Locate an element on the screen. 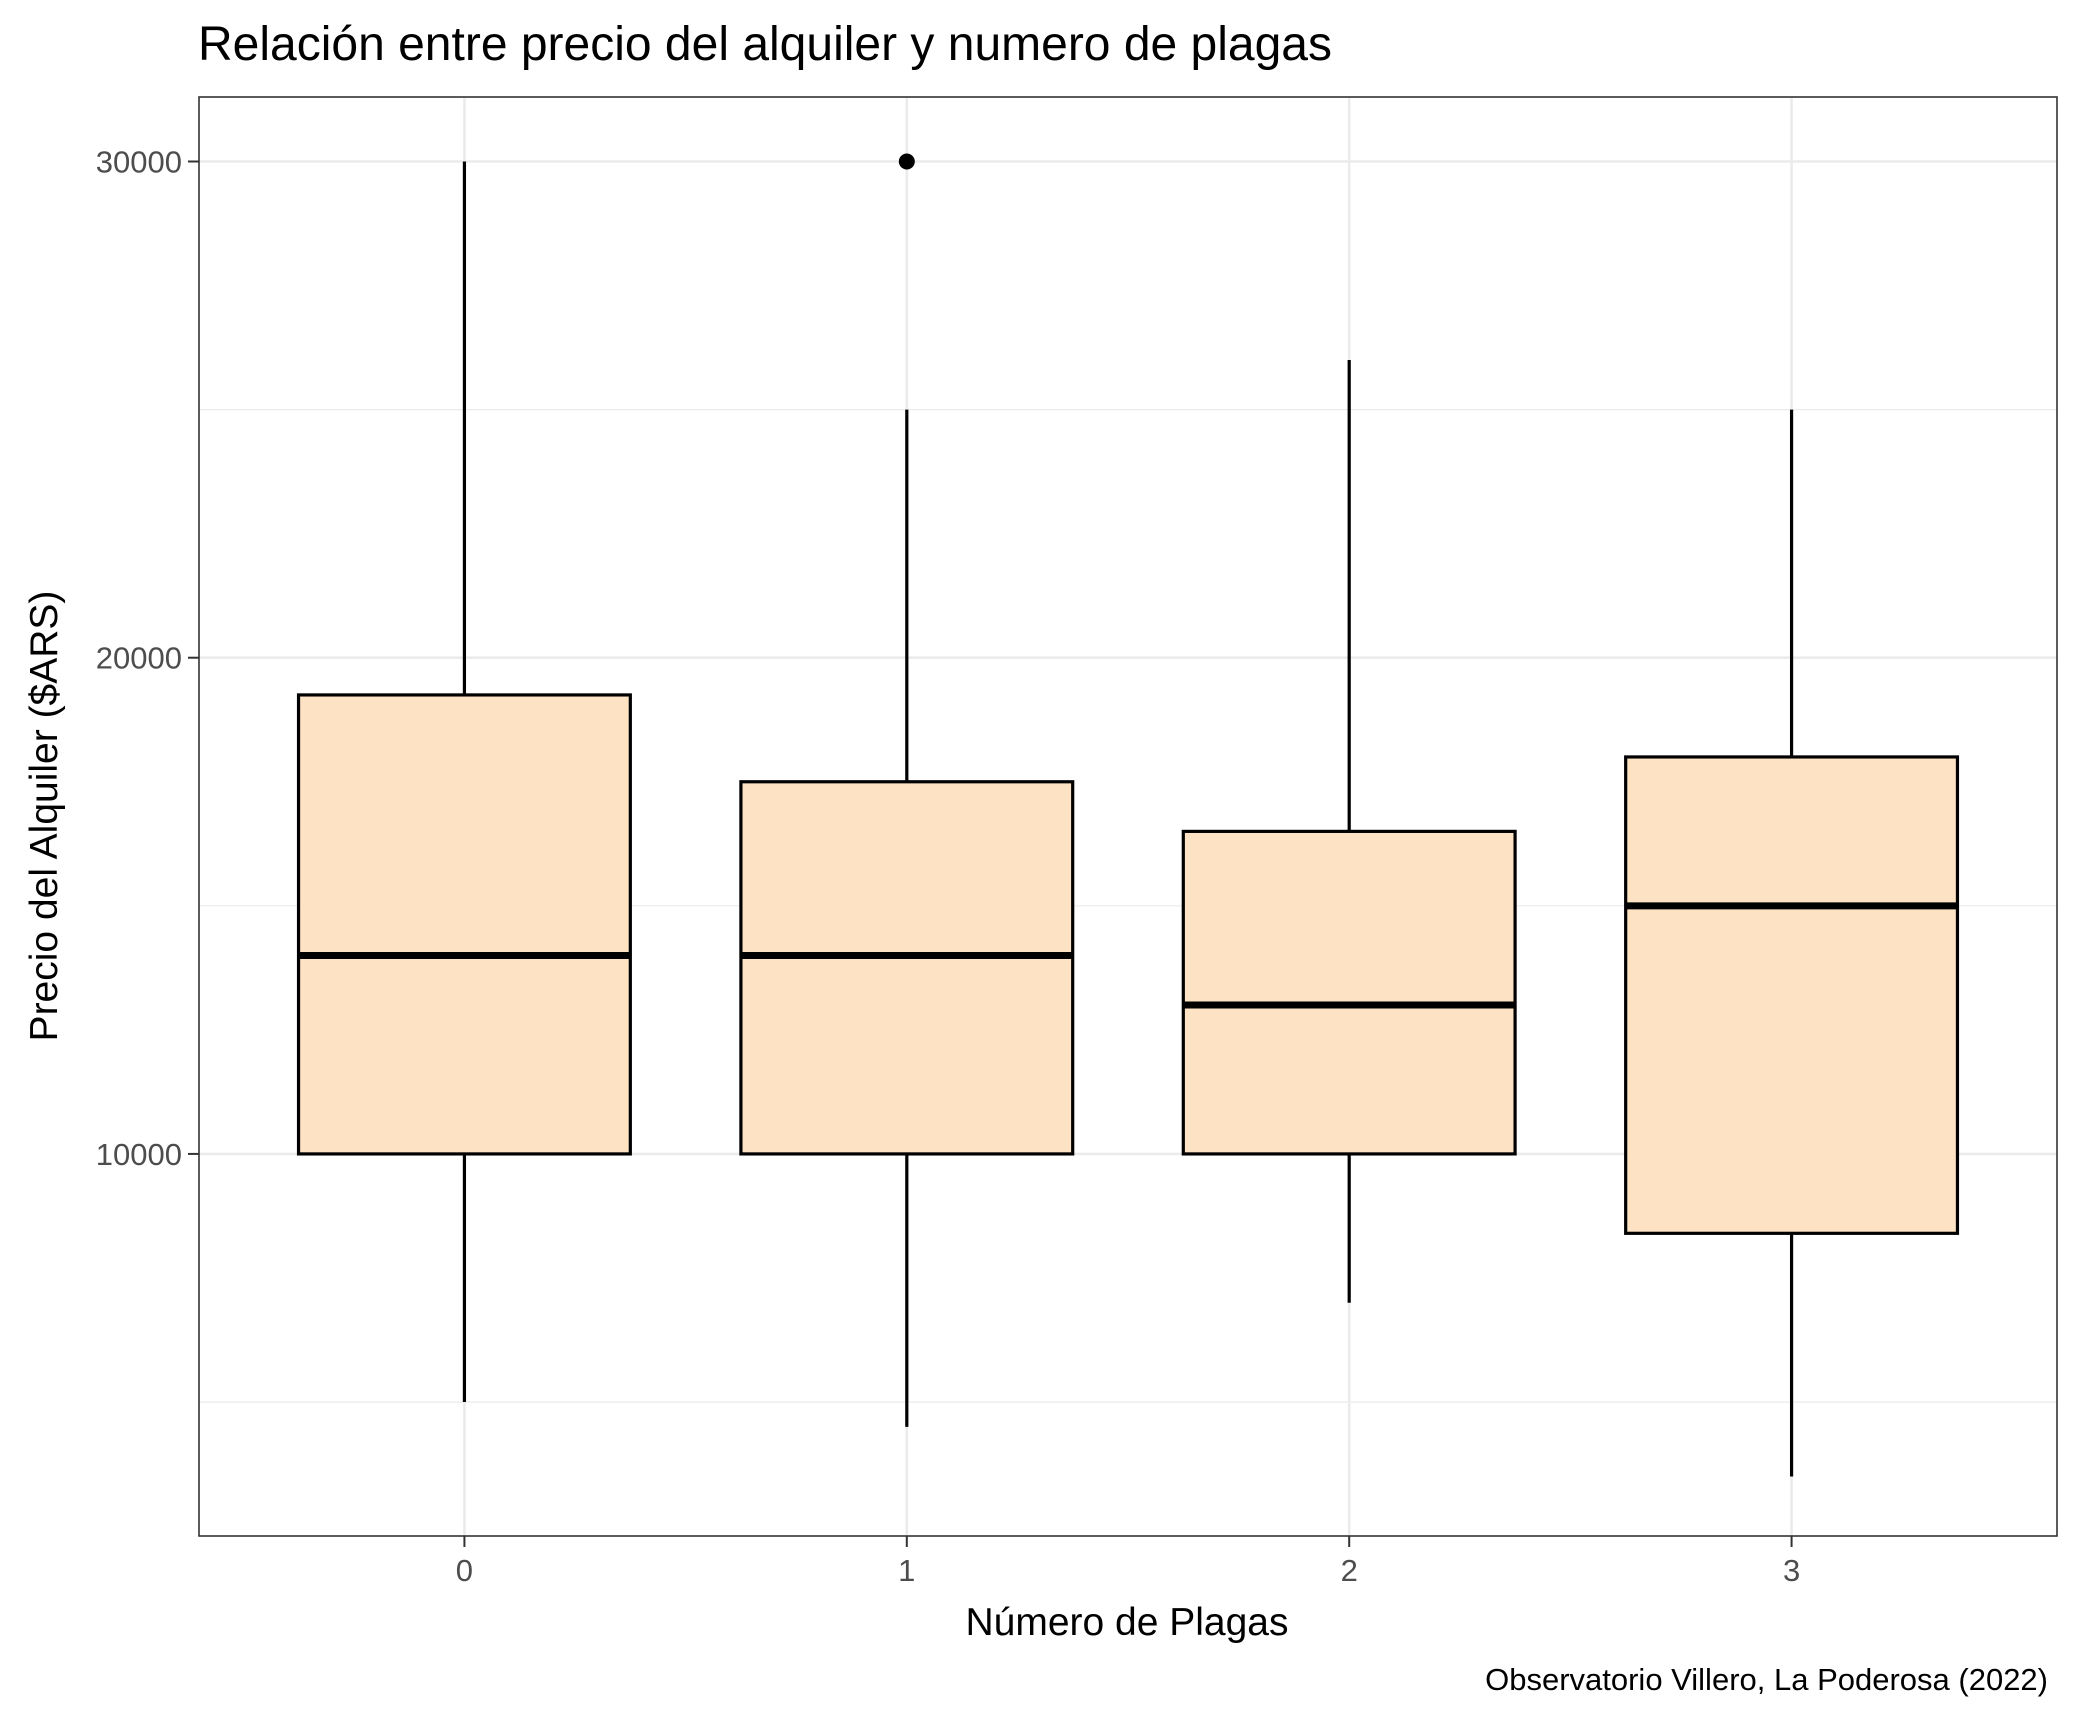 Image resolution: width=2078 pixels, height=1721 pixels. x-tick-label: 0 is located at coordinates (464, 1570).